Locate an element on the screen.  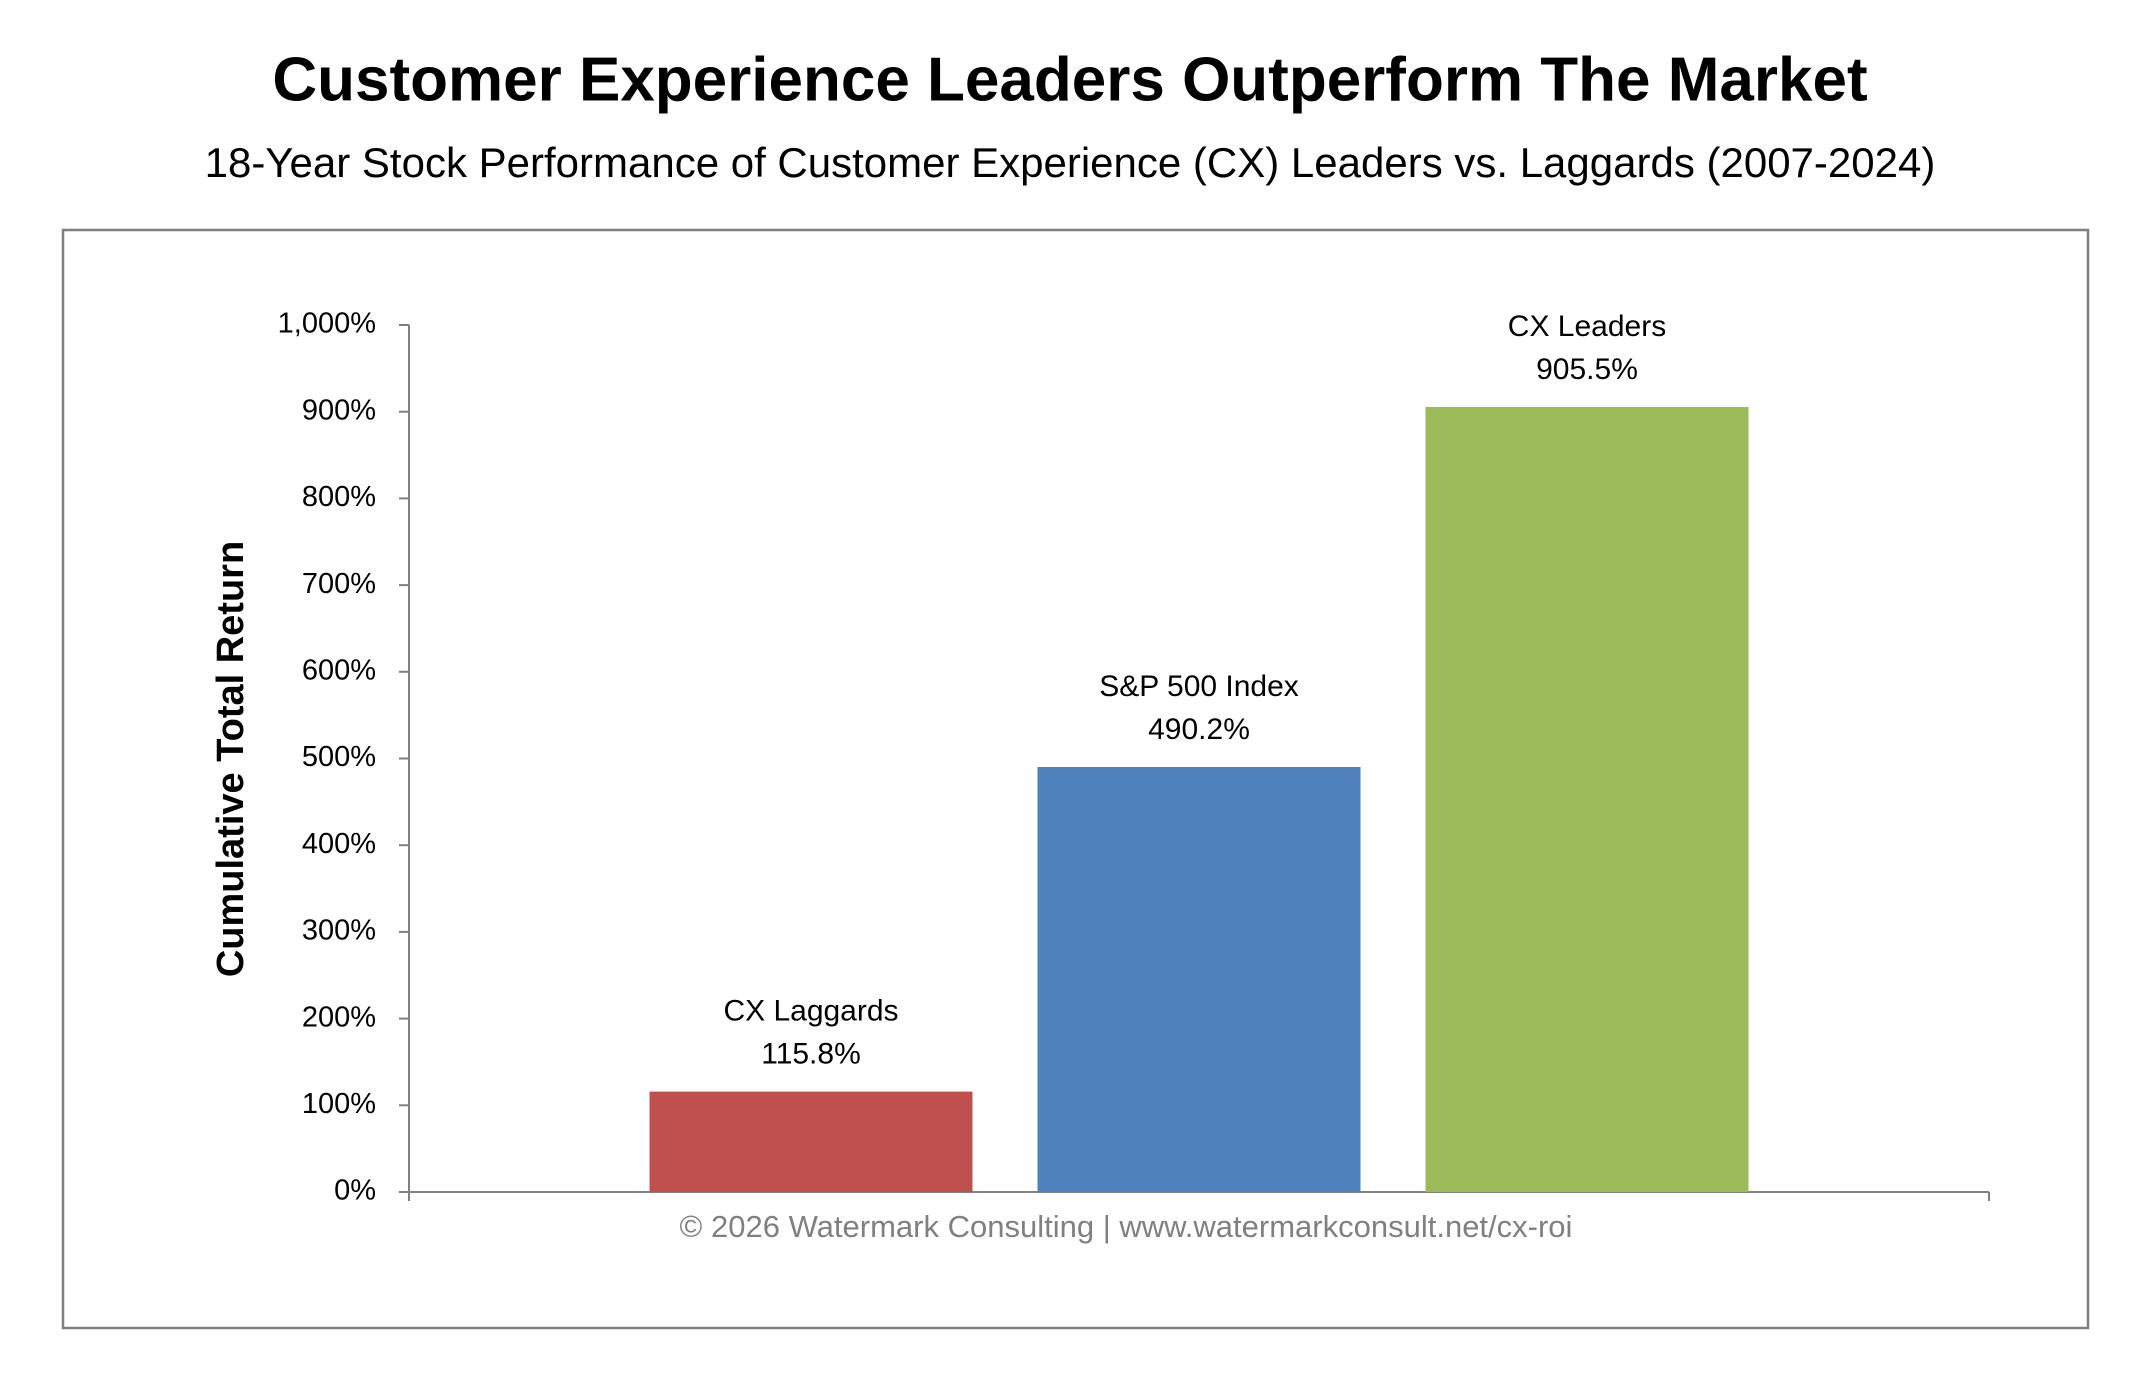
category-label: S&P 500 Index is located at coordinates (1199, 686).